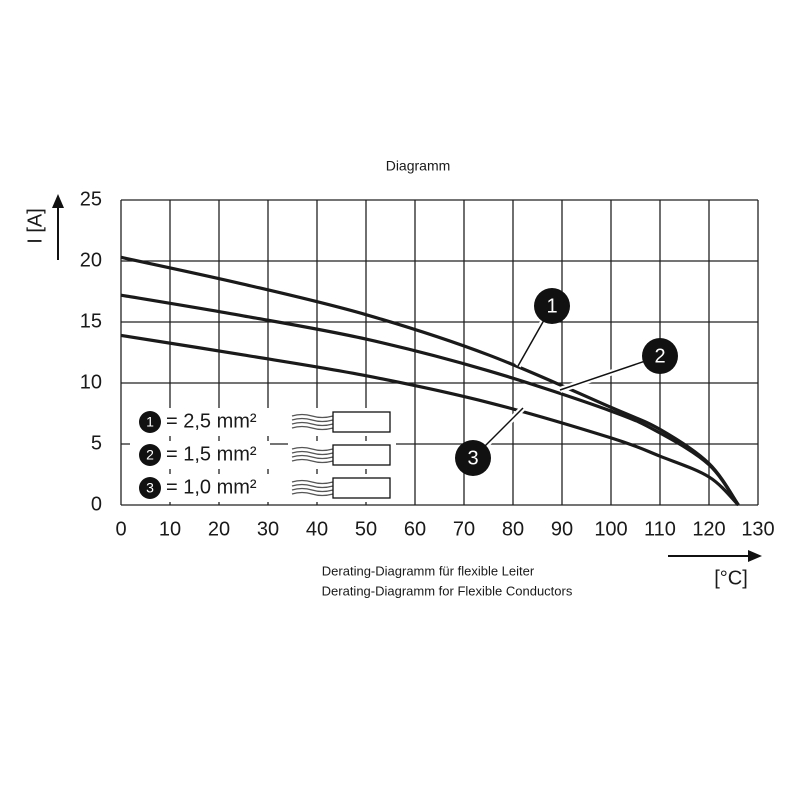 Image resolution: width=800 pixels, height=800 pixels. What do you see at coordinates (91, 382) in the screenshot?
I see `y-tick-label: 10` at bounding box center [91, 382].